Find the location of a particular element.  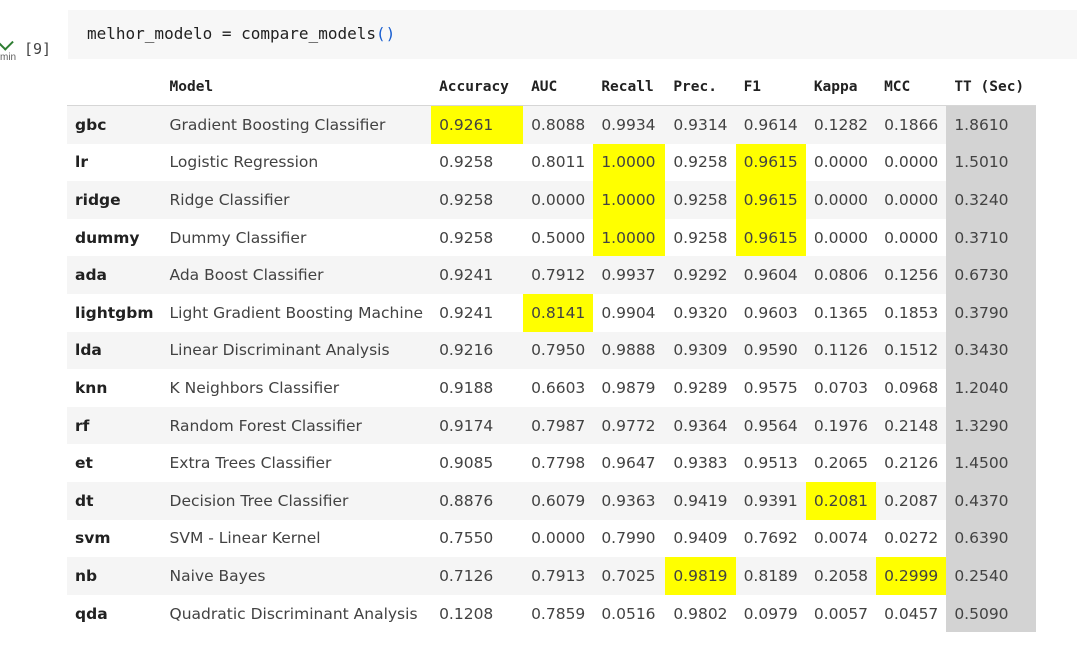

row-index: svm is located at coordinates (114, 538).